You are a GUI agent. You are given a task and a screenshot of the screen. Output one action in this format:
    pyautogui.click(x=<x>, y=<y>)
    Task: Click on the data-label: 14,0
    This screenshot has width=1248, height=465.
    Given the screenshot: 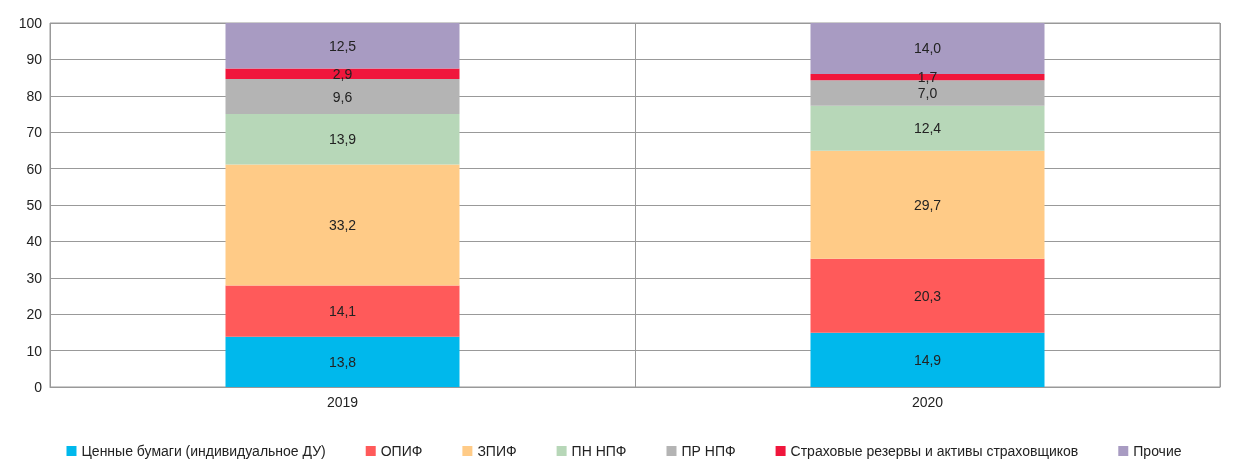 What is the action you would take?
    pyautogui.click(x=927, y=48)
    